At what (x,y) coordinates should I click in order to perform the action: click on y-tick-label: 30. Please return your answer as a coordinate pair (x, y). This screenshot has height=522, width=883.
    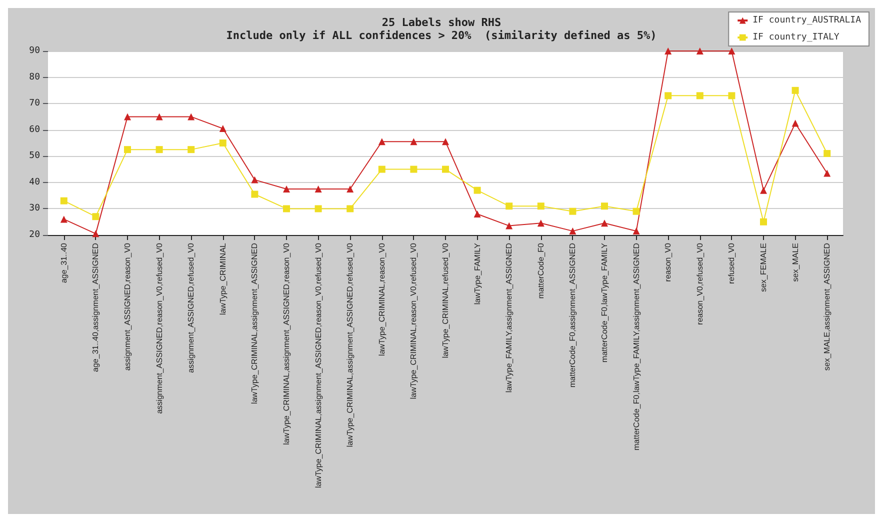
    Looking at the image, I should click on (34, 209).